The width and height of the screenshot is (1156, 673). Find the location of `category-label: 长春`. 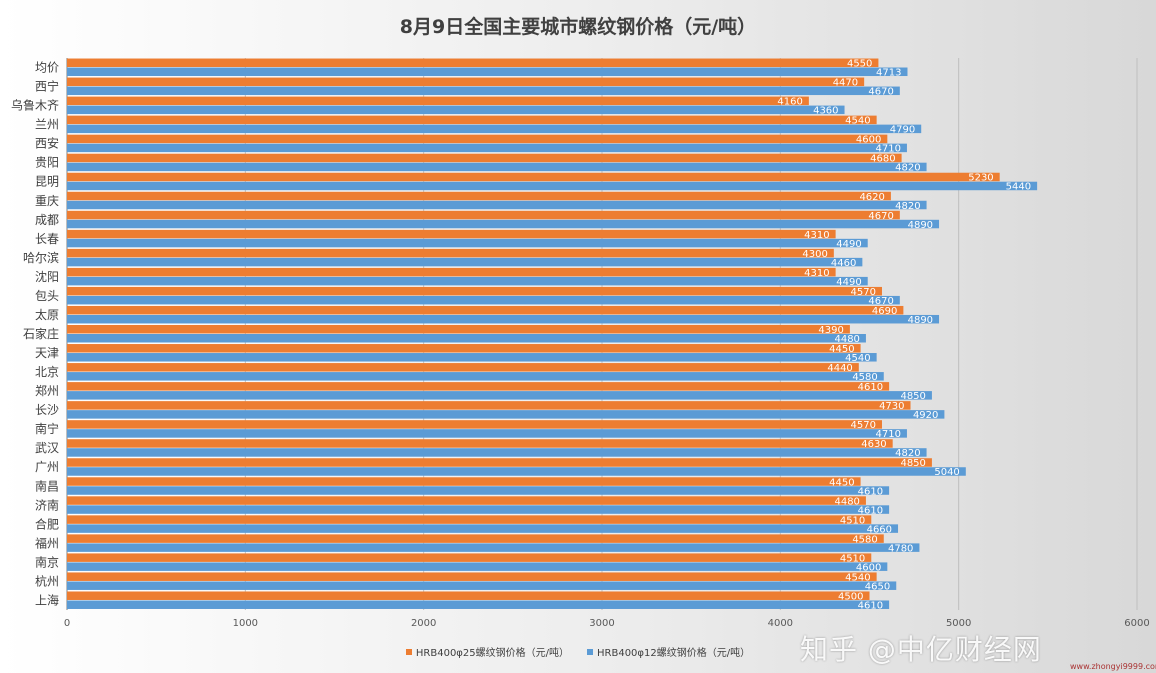

category-label: 长春 is located at coordinates (47, 239).